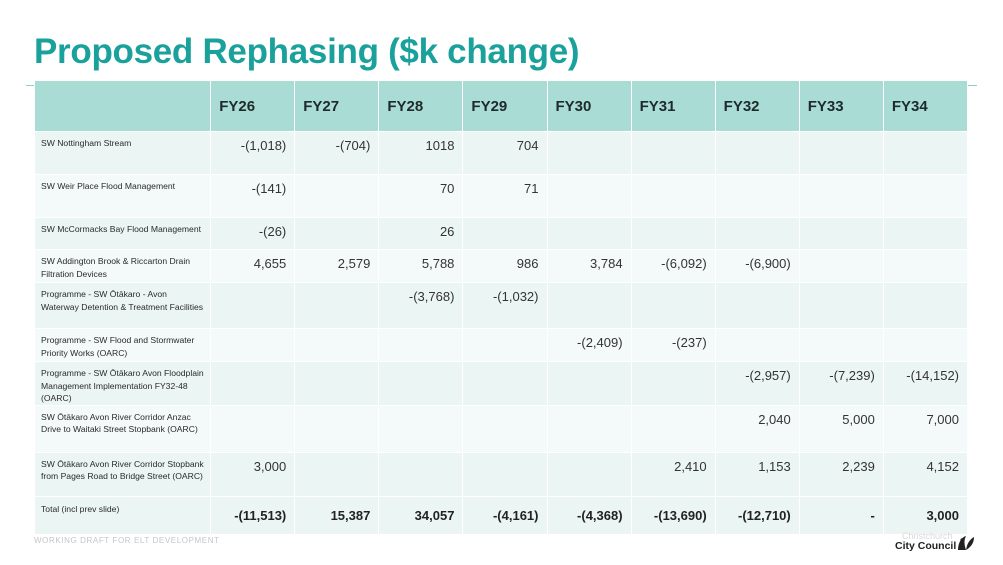 Image resolution: width=1003 pixels, height=565 pixels. What do you see at coordinates (122, 515) in the screenshot?
I see `total-label-cell: Total (incl prev slide)` at bounding box center [122, 515].